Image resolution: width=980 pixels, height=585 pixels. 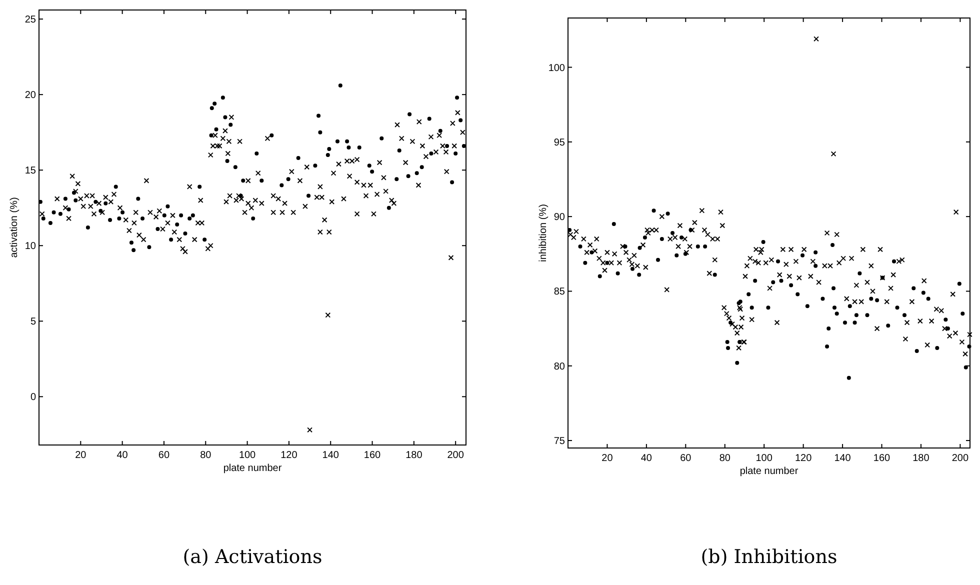 I want to click on y-axis-title: activation (%), so click(x=14, y=227).